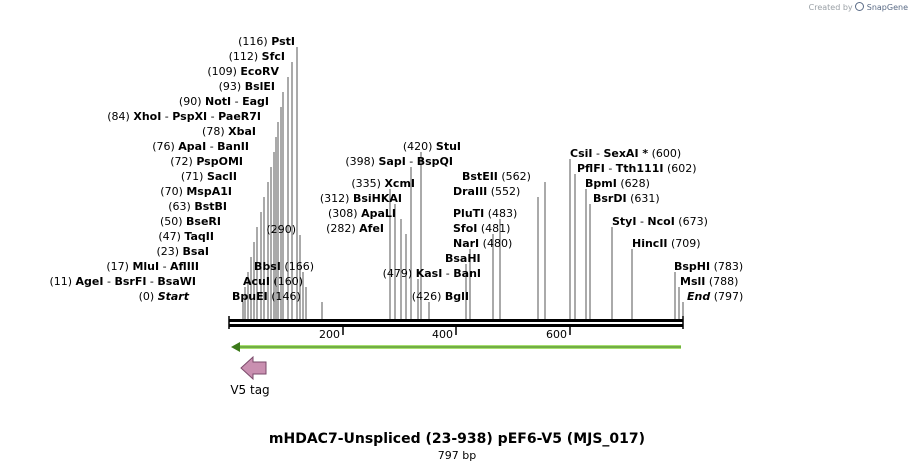 The height and width of the screenshot is (471, 914). Describe the element at coordinates (169, 251) in the screenshot. I see `site-position: (23)` at that location.